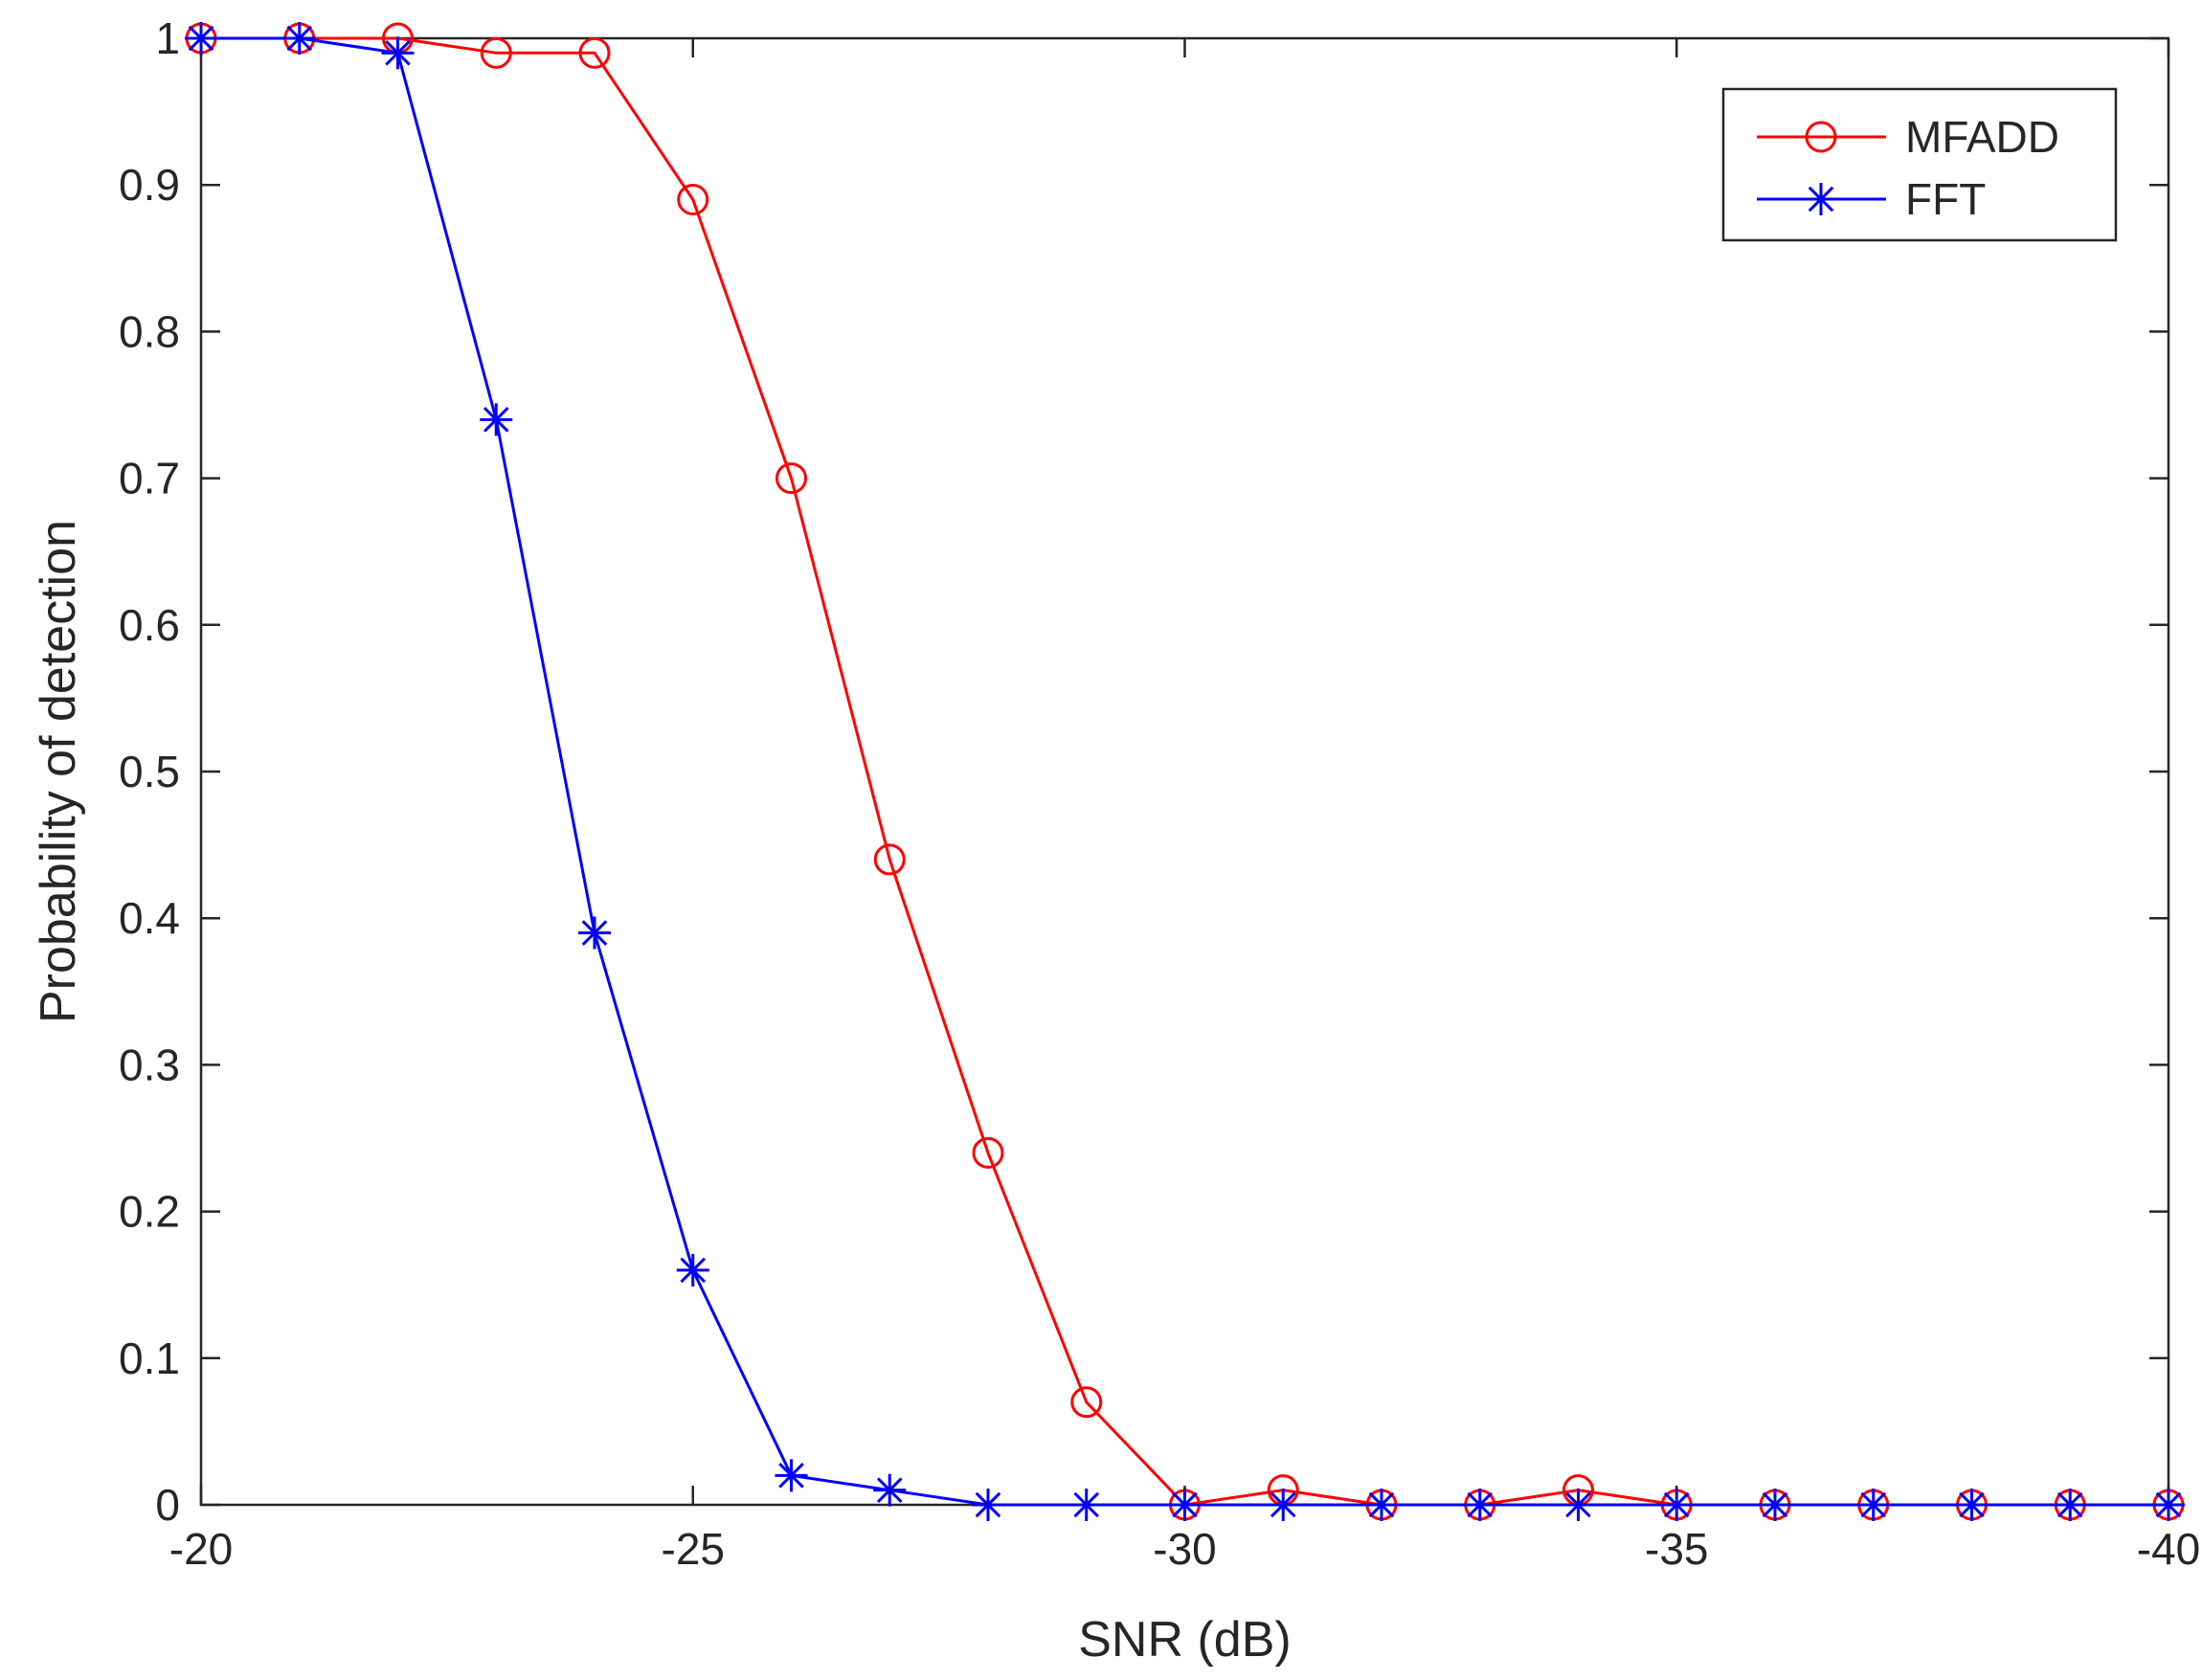 Image resolution: width=2202 pixels, height=1680 pixels. I want to click on y-tick-label: 0.5, so click(149, 772).